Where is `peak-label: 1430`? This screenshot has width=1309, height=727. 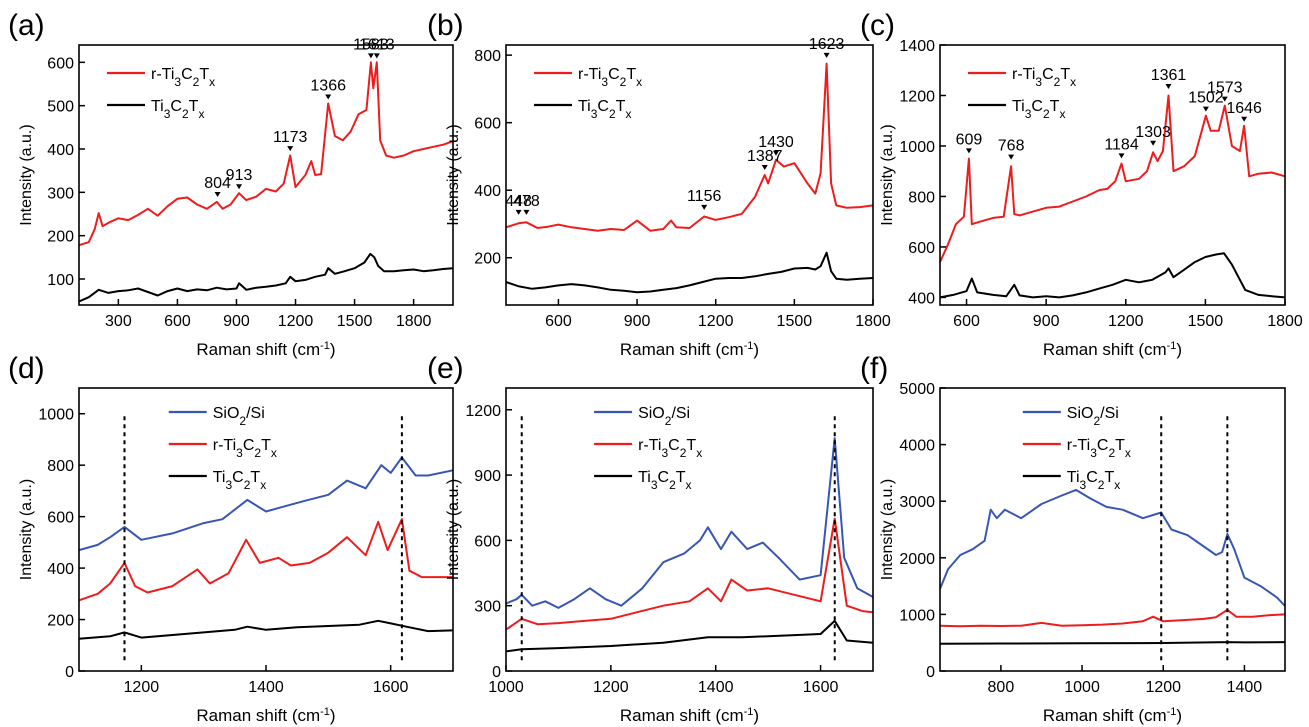
peak-label: 1430 is located at coordinates (776, 142).